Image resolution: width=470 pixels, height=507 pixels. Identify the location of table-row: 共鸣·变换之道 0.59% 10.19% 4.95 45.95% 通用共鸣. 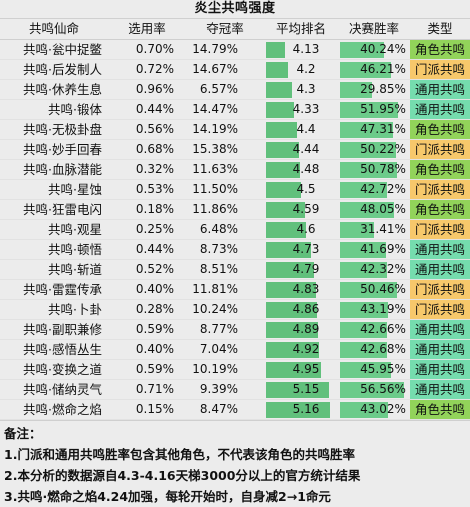
(235, 369).